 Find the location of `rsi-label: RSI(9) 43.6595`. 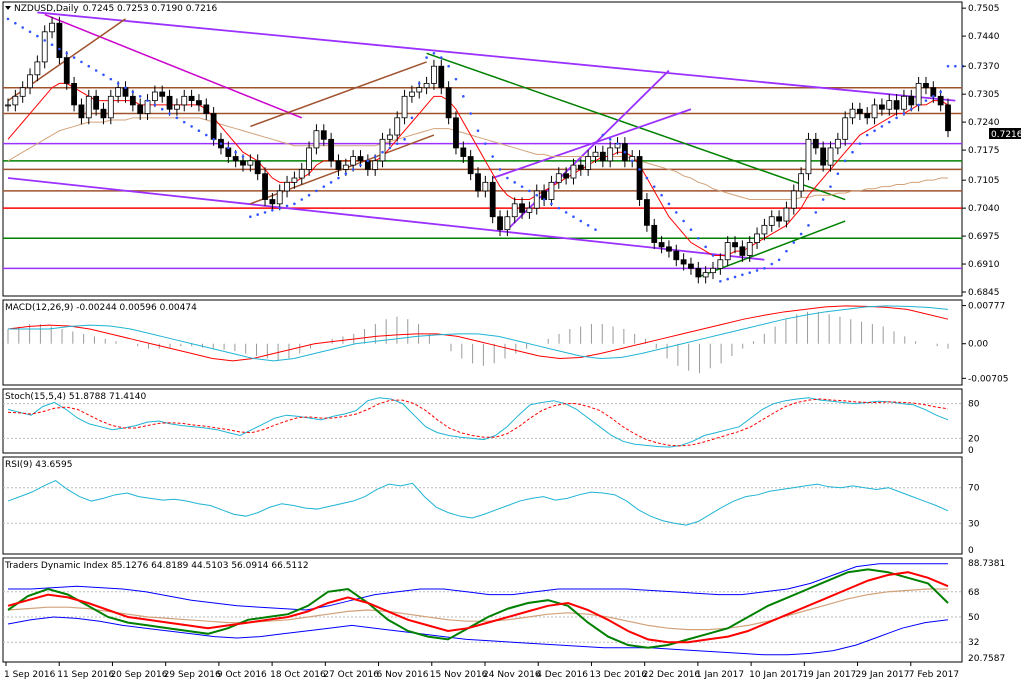

rsi-label: RSI(9) 43.6595 is located at coordinates (38, 465).